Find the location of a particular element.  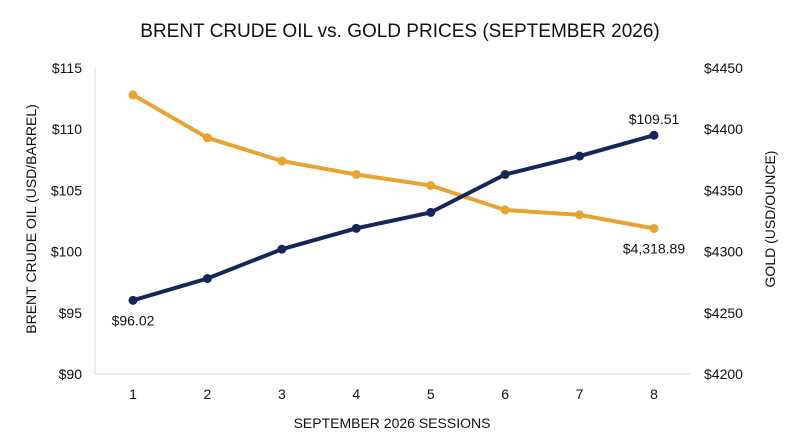

x-tick-label: 8 is located at coordinates (654, 394).